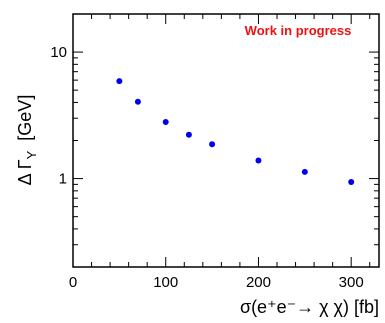 The width and height of the screenshot is (385, 323). What do you see at coordinates (31, 154) in the screenshot?
I see `y-axis-title-subscript: Y` at bounding box center [31, 154].